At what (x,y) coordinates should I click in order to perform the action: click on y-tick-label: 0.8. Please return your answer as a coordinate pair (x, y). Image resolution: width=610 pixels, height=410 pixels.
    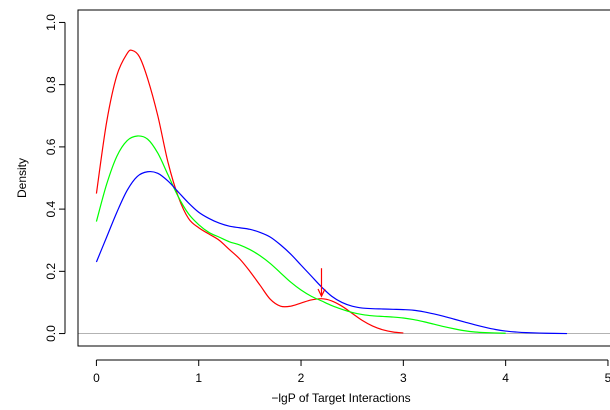
    Looking at the image, I should click on (51, 84).